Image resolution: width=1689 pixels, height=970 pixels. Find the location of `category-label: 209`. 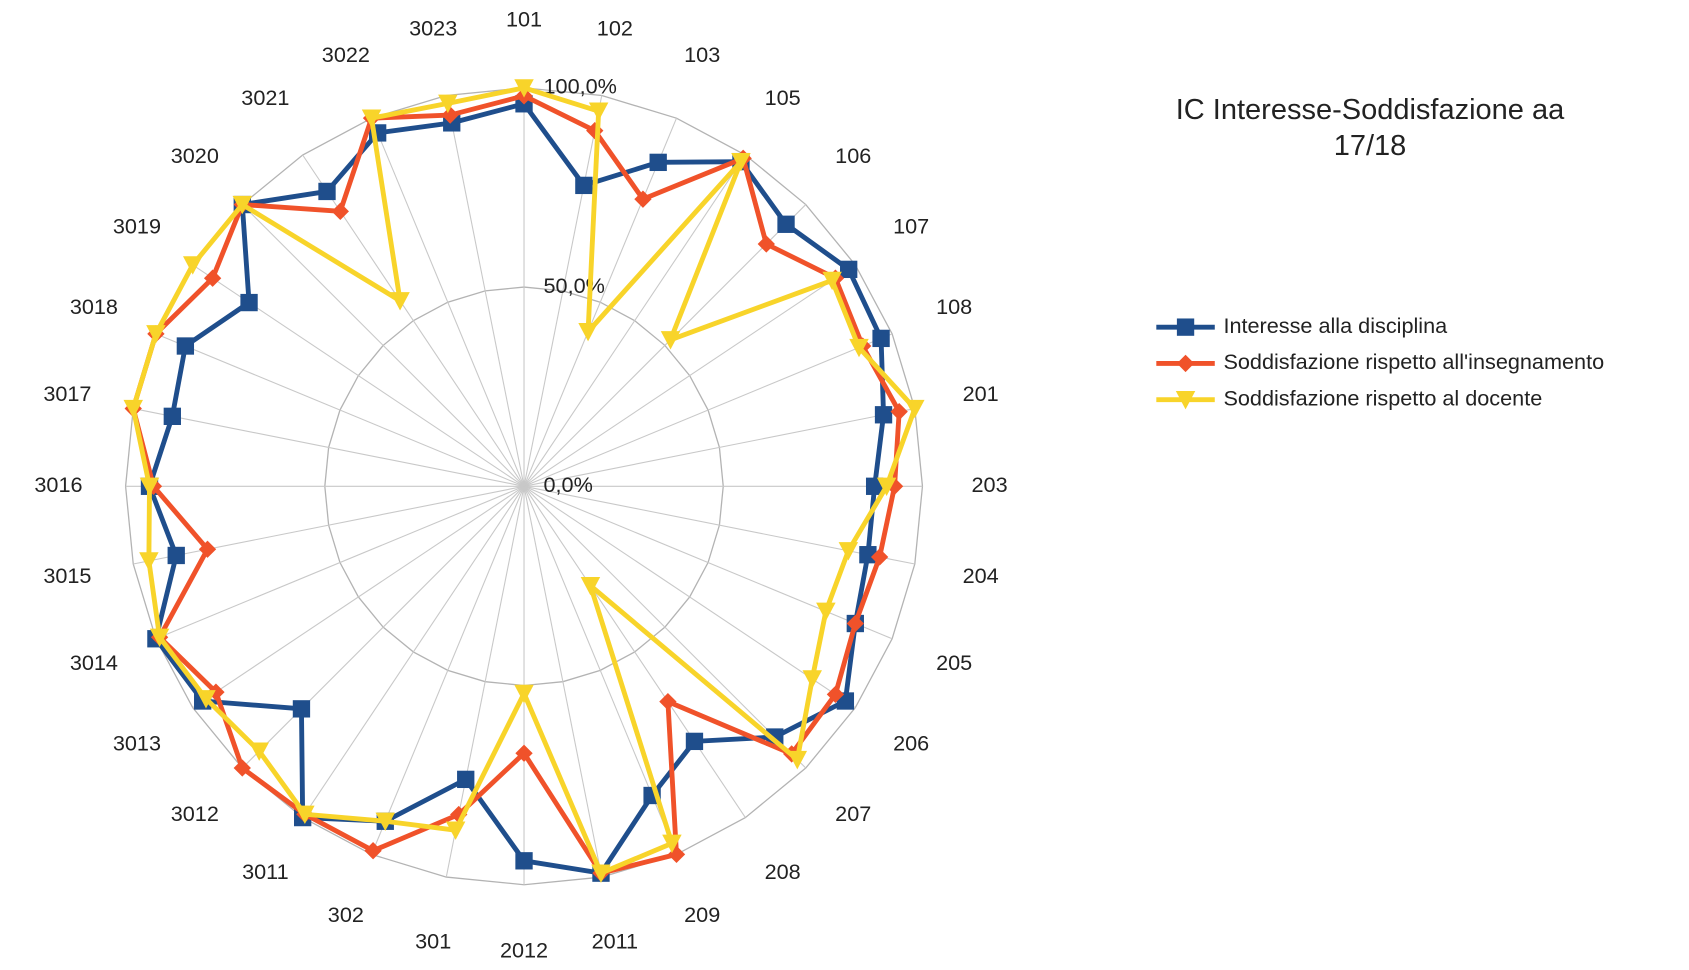

category-label: 209 is located at coordinates (702, 914).